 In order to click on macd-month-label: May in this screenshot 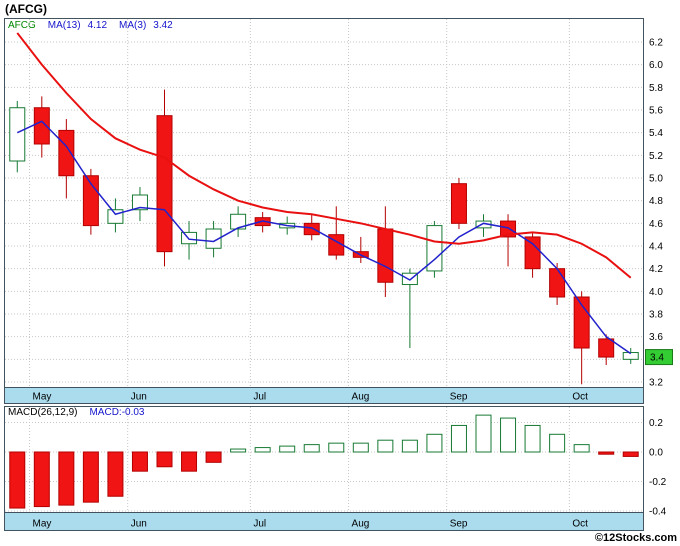, I will do `click(42, 524)`.